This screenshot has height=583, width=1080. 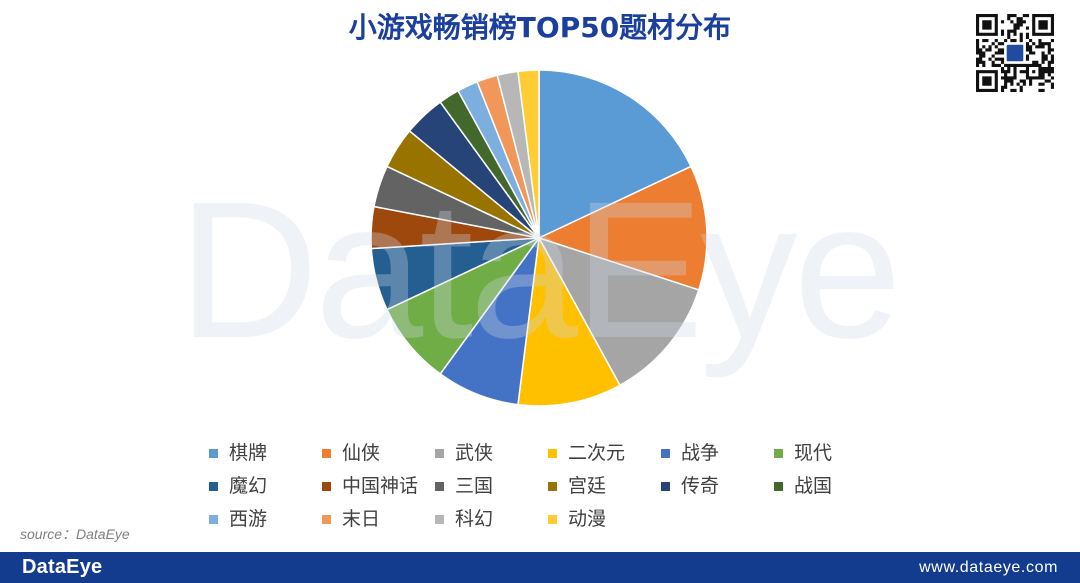 I want to click on legend-item: 仙侠, so click(x=374, y=453).